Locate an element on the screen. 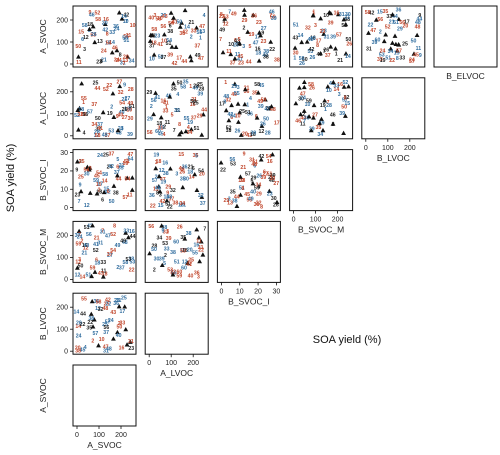 The image size is (500, 455). y-tick-label: 0 is located at coordinates (66, 136).